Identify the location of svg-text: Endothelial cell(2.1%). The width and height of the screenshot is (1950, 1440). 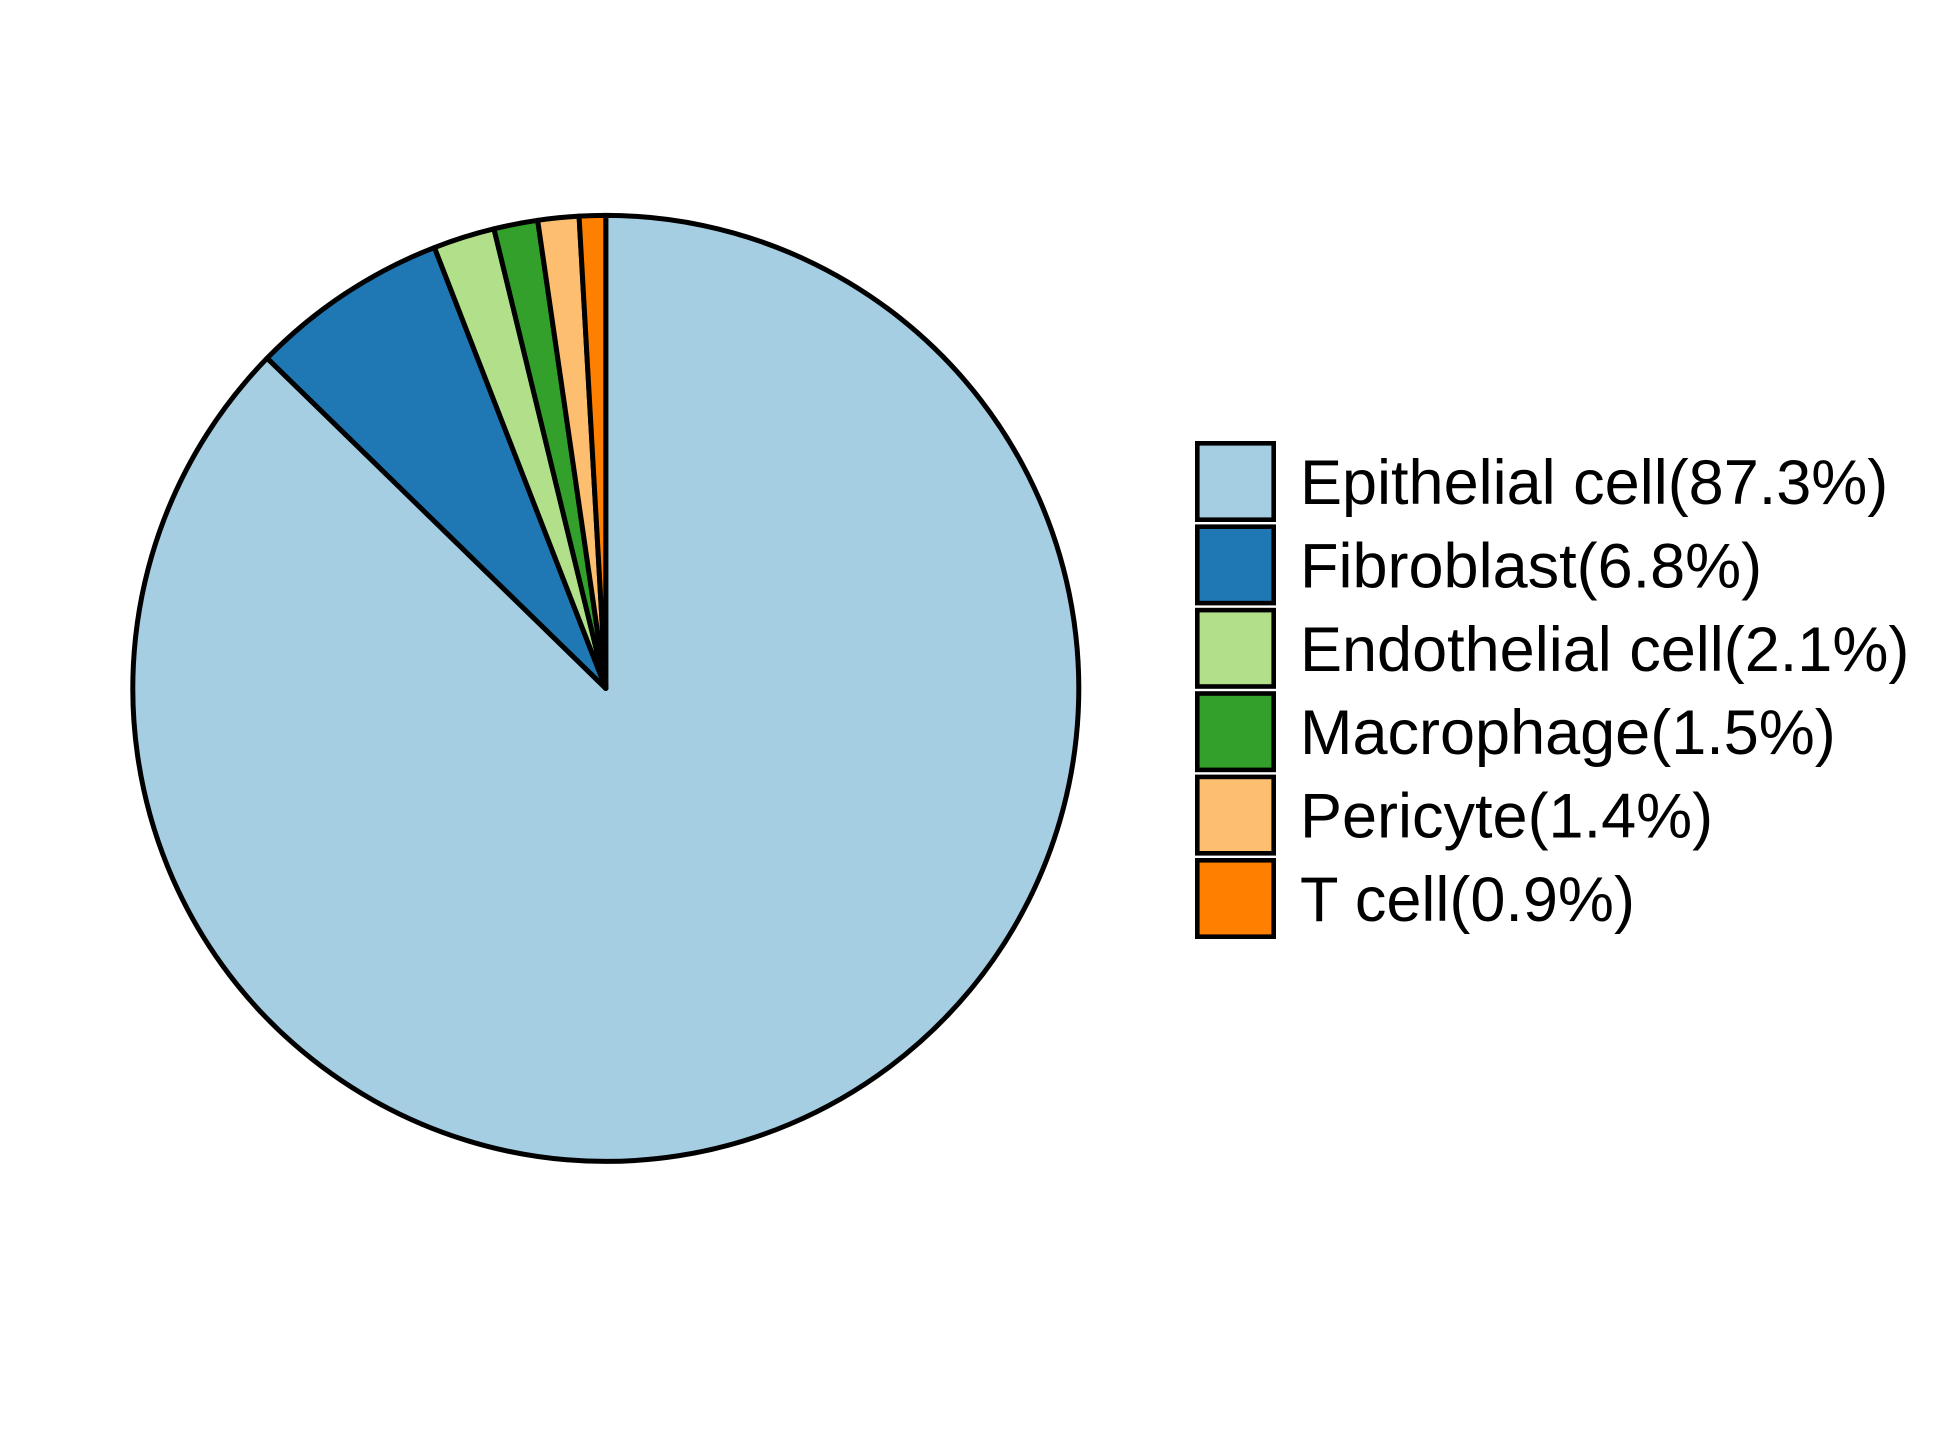
(1604, 650).